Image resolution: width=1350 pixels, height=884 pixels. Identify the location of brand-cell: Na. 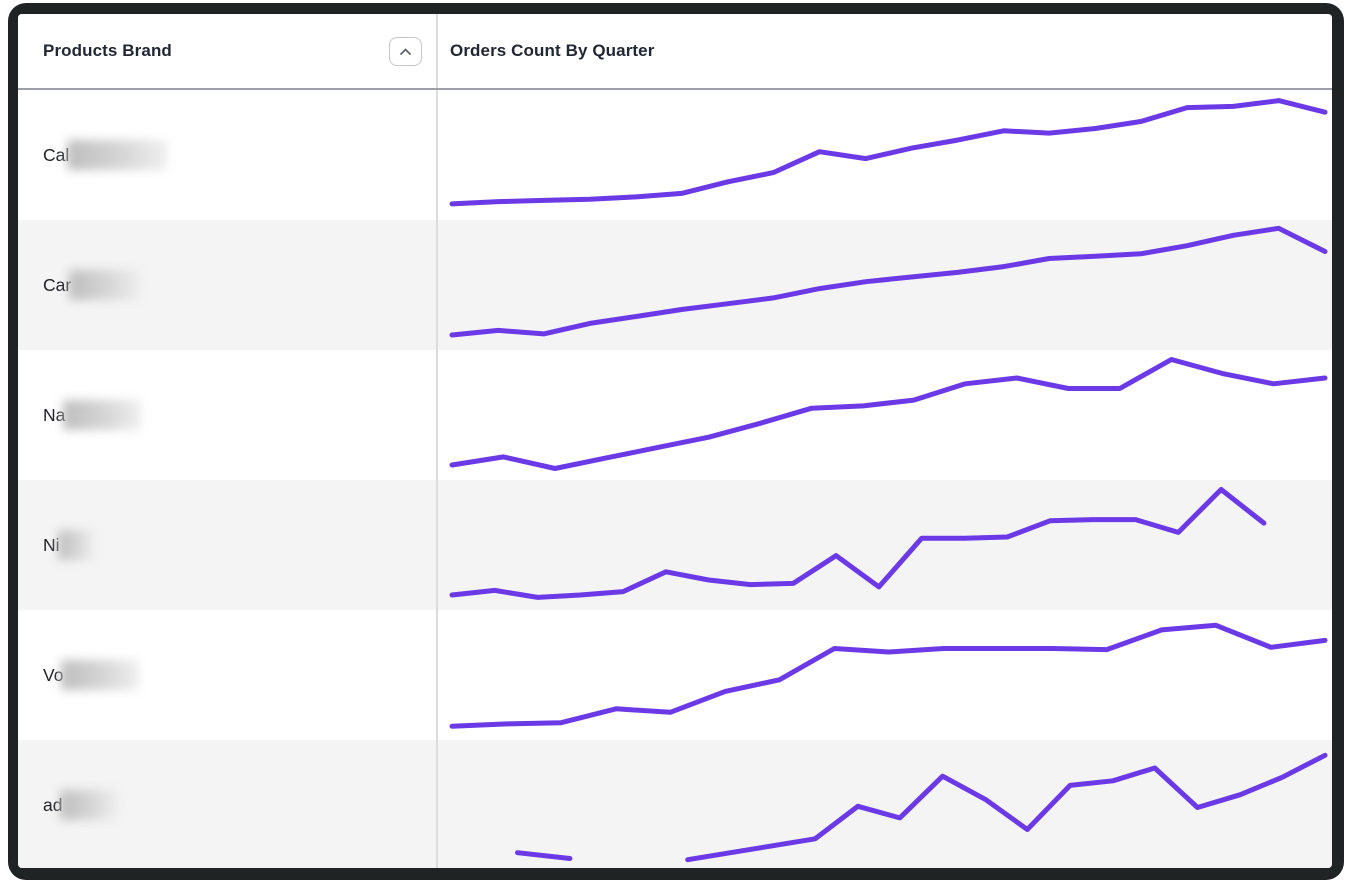
(228, 415).